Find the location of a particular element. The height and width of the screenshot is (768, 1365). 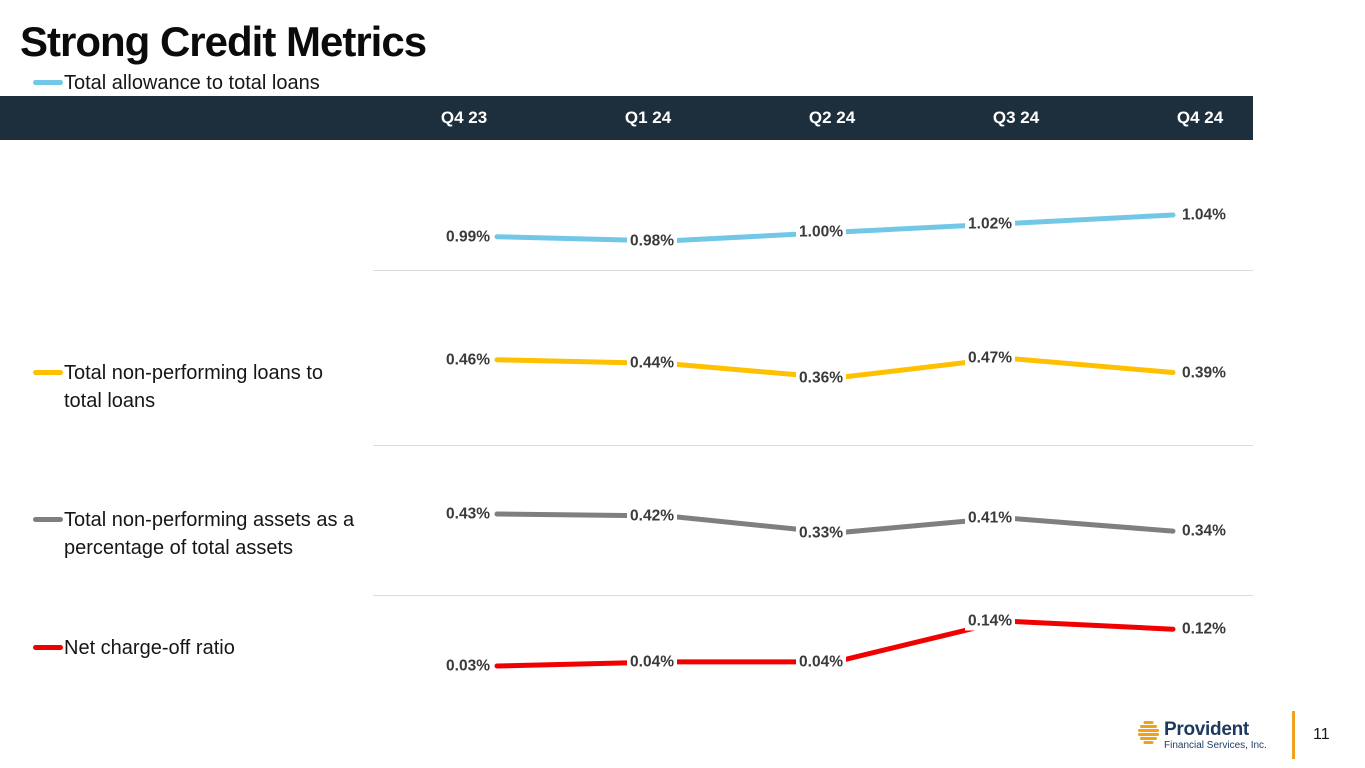

data-label: 0.99% is located at coordinates (468, 237).